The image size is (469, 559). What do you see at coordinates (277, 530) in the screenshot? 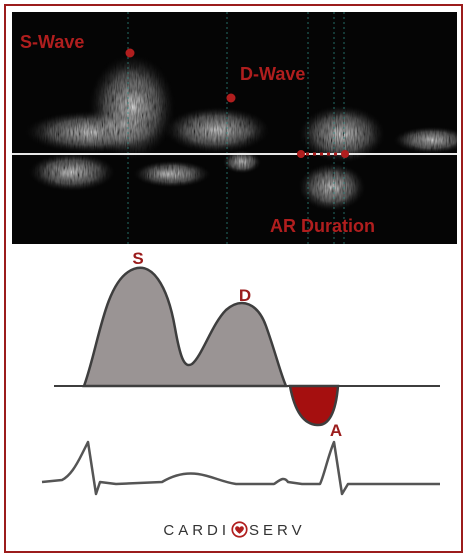
I see `brand-text-right: SERV` at bounding box center [277, 530].